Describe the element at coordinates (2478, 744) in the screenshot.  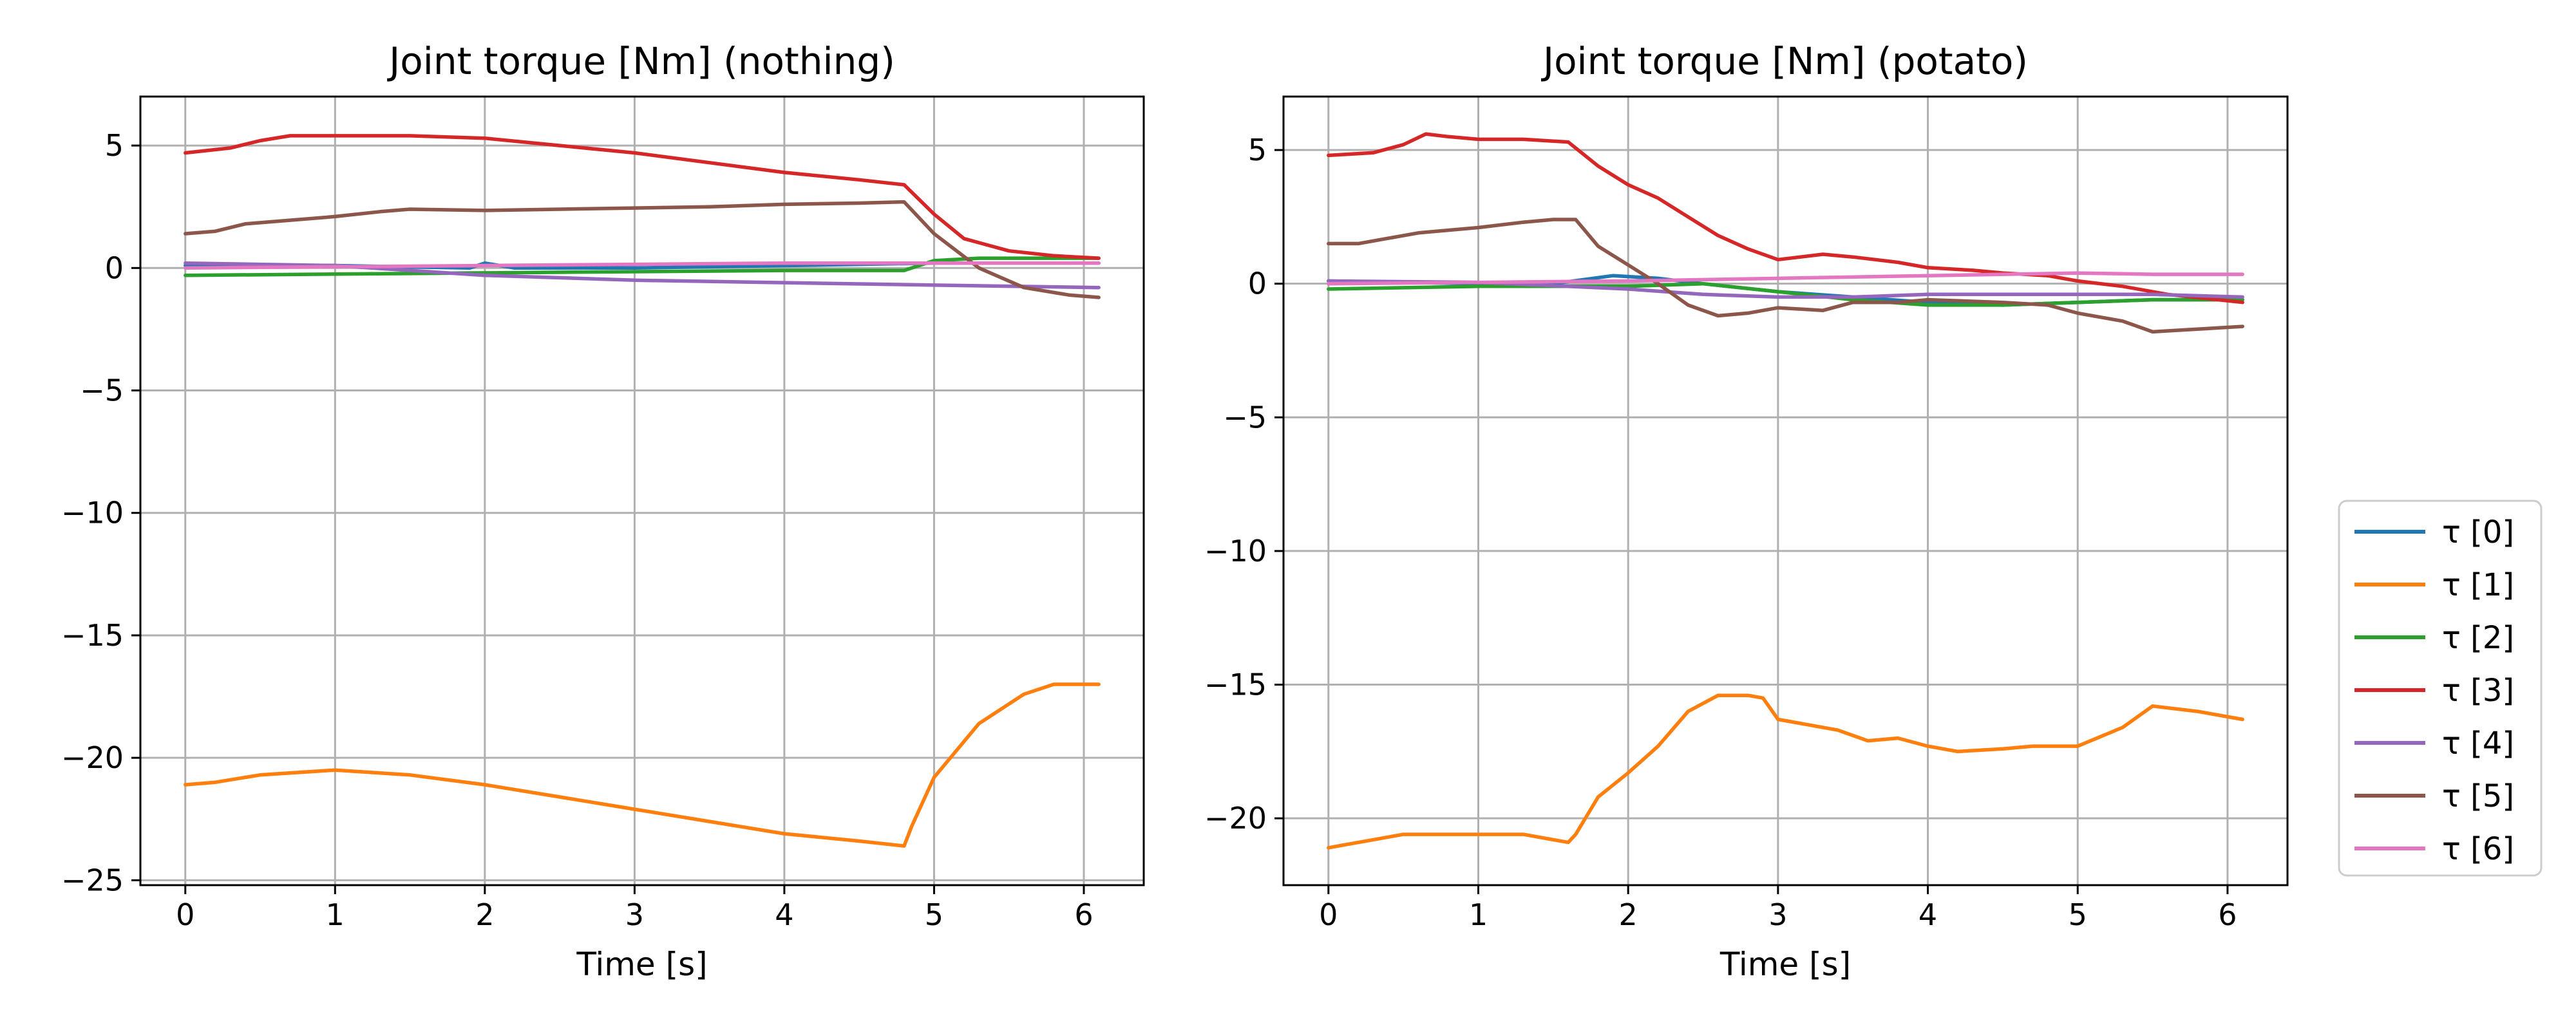
I see `legend-label-4: τ [4]` at that location.